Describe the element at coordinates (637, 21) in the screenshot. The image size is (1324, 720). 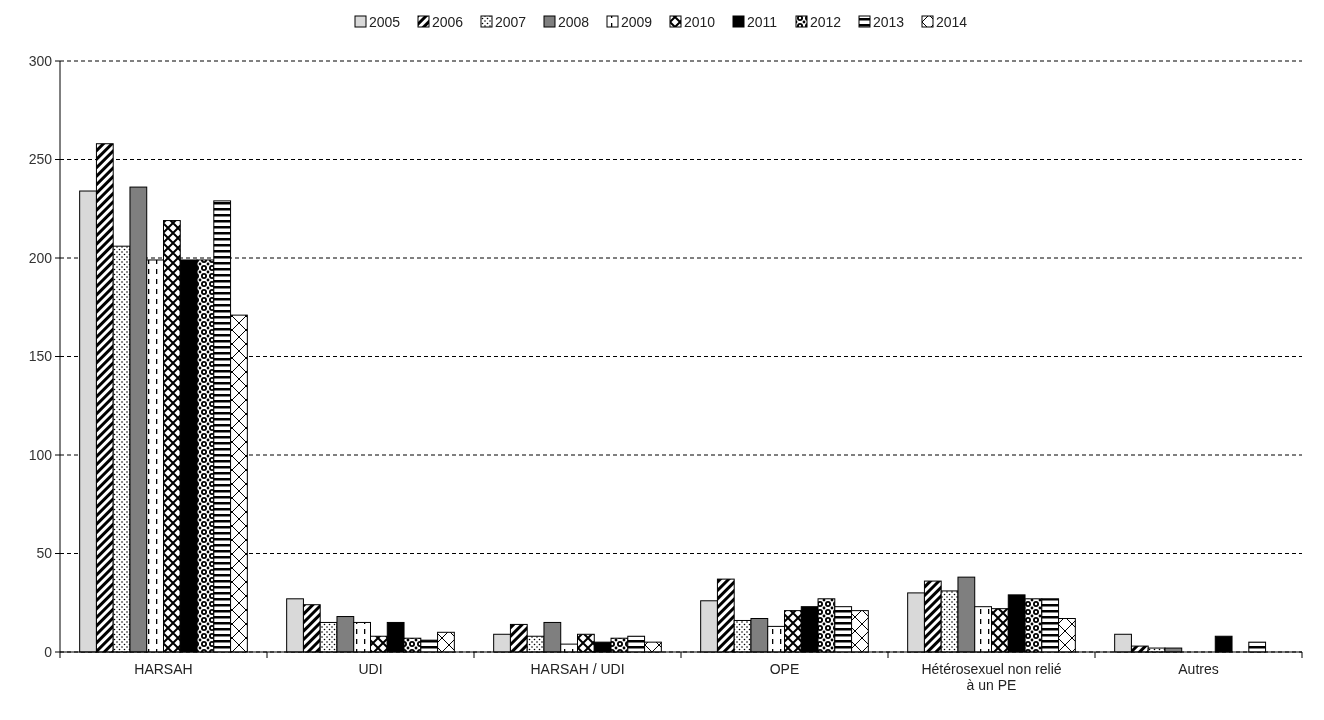
I see `legend-label: 2009` at that location.